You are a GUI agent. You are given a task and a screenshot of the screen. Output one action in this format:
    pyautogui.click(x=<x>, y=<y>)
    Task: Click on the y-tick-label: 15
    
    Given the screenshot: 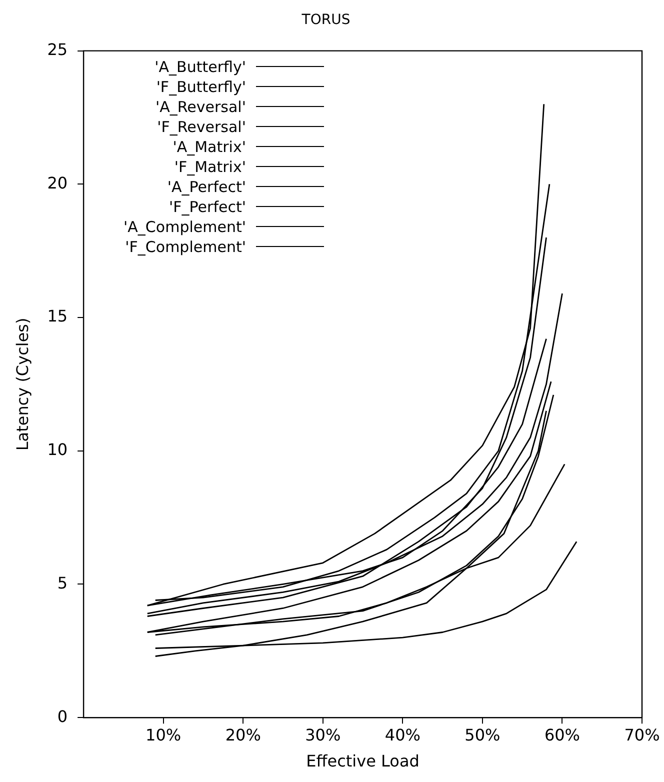 What is the action you would take?
    pyautogui.click(x=57, y=316)
    